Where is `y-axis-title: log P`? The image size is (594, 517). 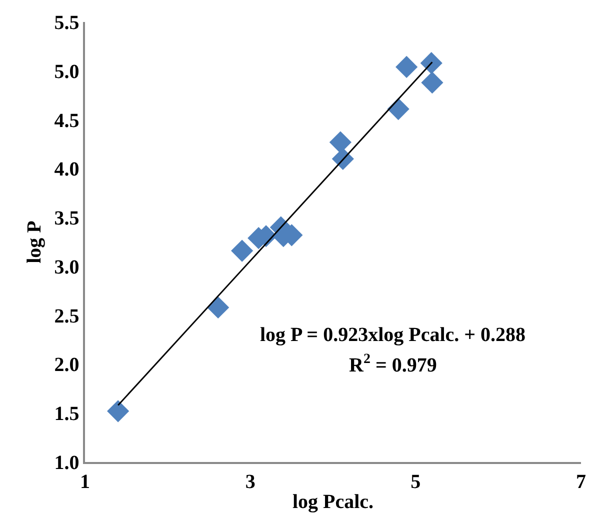 y-axis-title: log P is located at coordinates (34, 242).